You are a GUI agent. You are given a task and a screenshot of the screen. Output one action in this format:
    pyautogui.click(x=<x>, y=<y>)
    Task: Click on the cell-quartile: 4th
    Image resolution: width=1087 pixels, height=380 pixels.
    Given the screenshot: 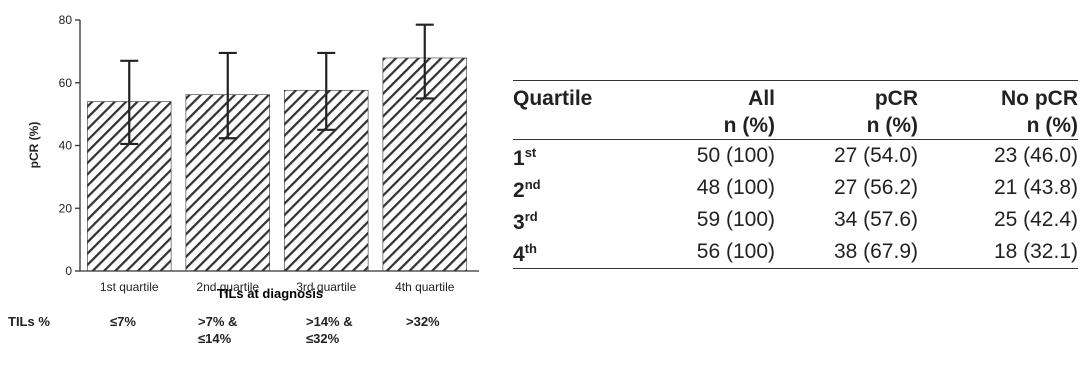 What is the action you would take?
    pyautogui.click(x=578, y=252)
    